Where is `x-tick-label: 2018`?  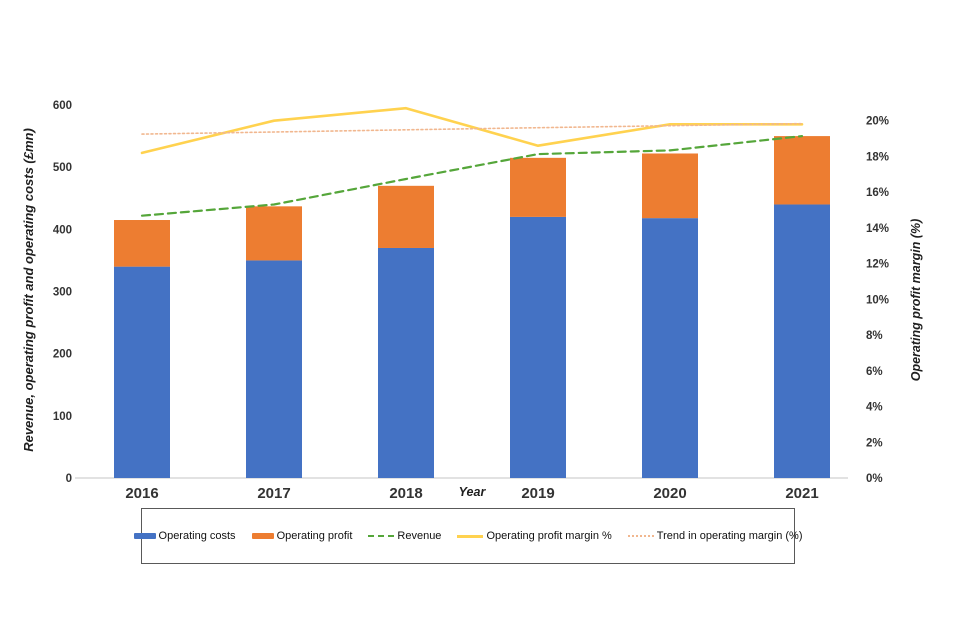
x-tick-label: 2018 is located at coordinates (405, 493).